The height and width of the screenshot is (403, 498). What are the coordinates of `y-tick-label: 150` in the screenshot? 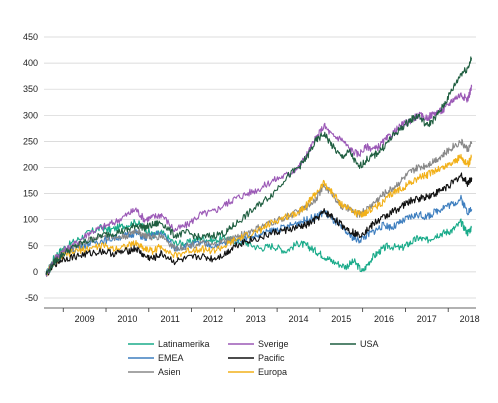 It's located at (30, 194).